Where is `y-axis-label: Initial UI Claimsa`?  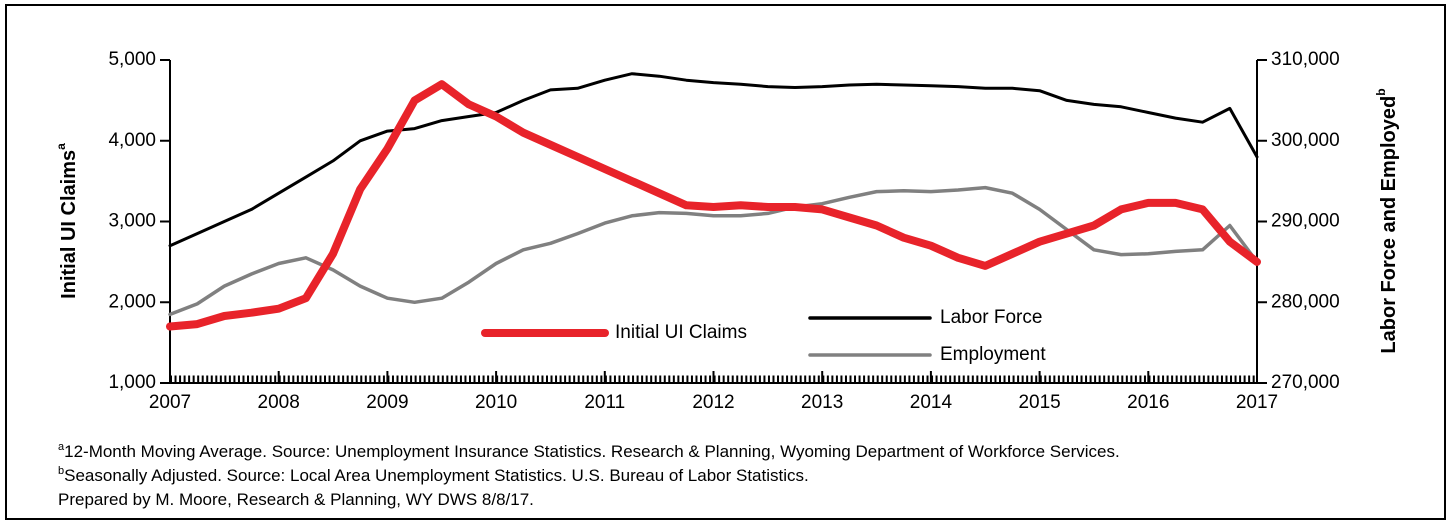
y-axis-label: Initial UI Claimsa is located at coordinates (67, 221).